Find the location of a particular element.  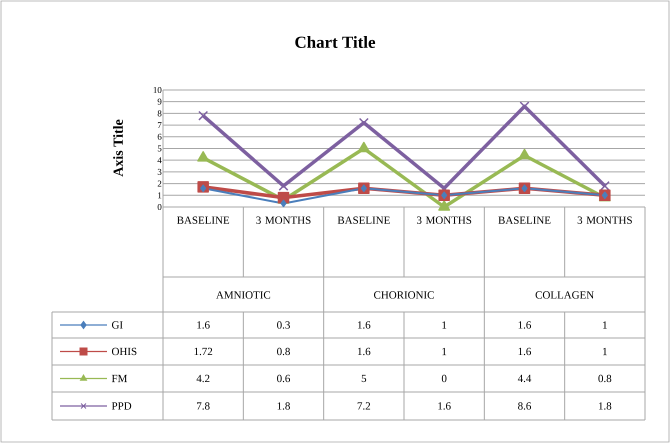

chart-title: Chart Title is located at coordinates (335, 42).